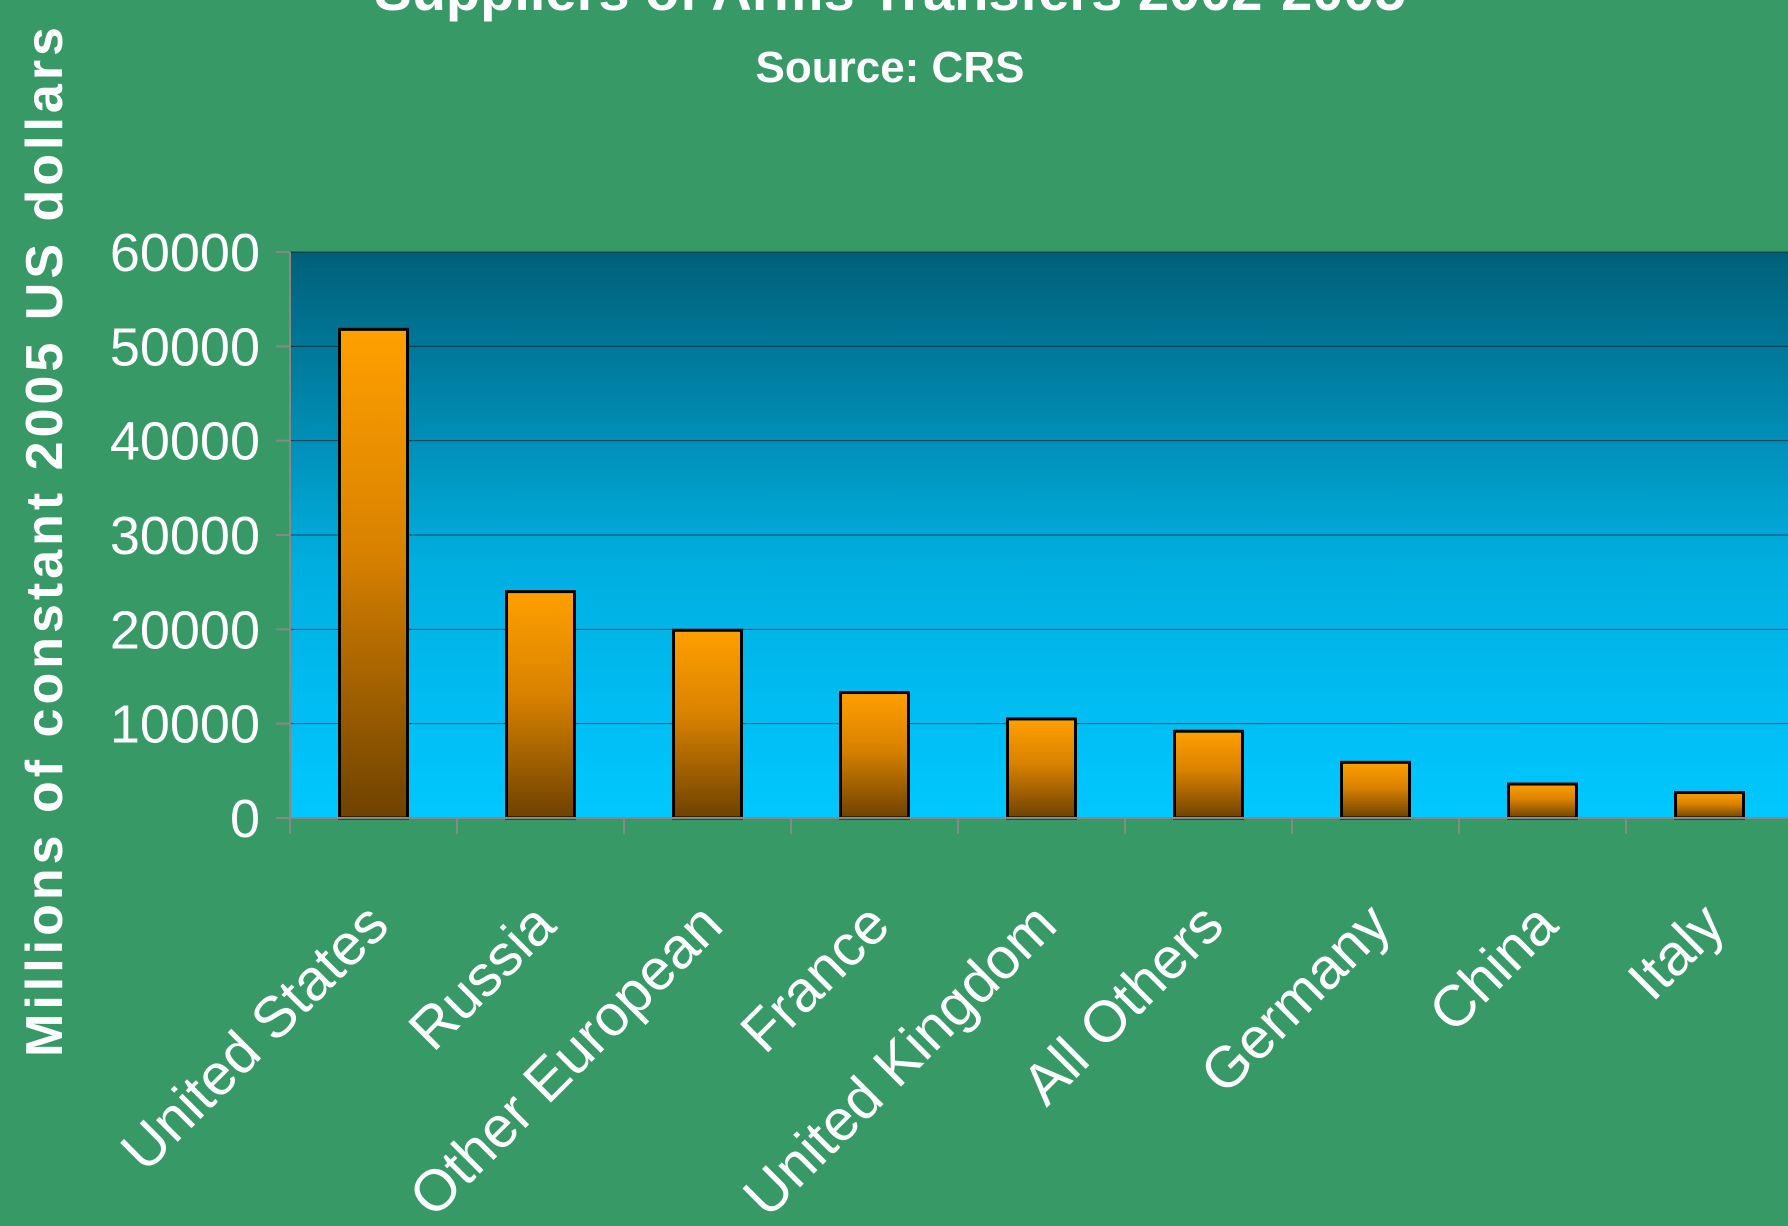 The width and height of the screenshot is (1788, 1226). Describe the element at coordinates (185, 630) in the screenshot. I see `y-tick-label: 20000` at that location.